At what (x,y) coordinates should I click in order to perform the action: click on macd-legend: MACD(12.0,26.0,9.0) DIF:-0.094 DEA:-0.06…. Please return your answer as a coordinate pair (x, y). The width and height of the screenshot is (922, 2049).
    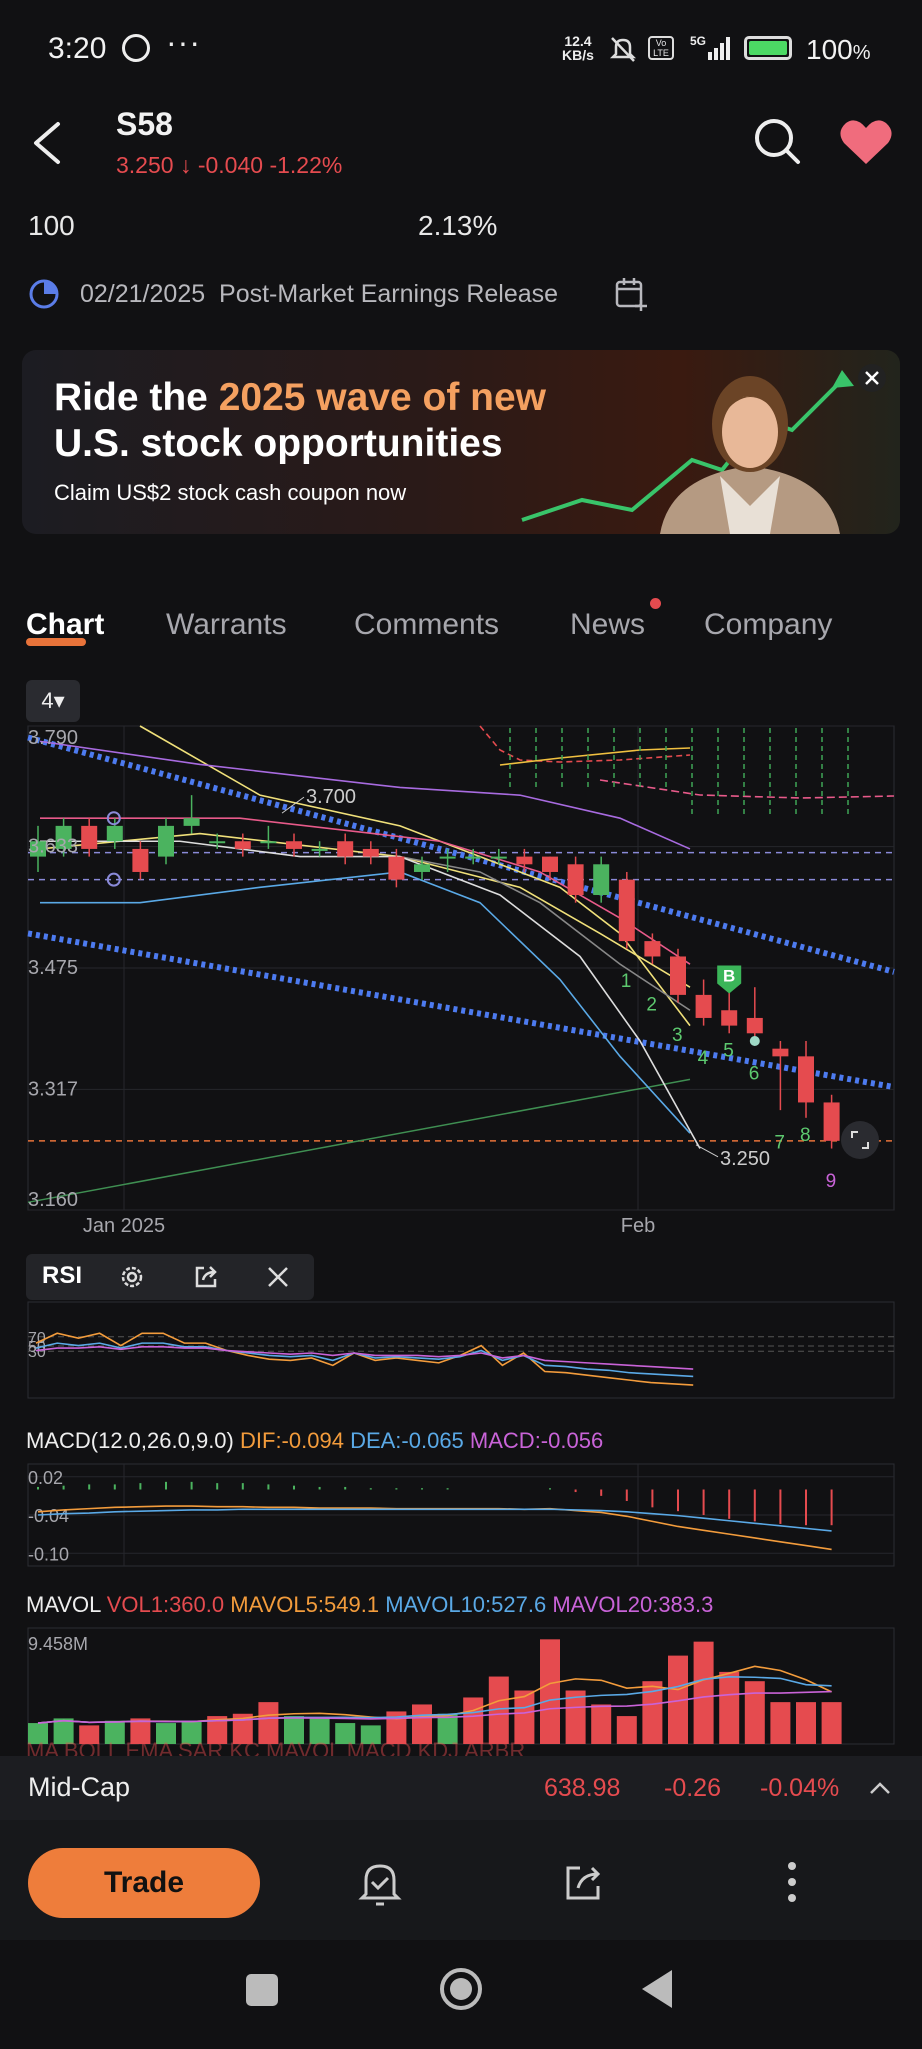
    Looking at the image, I should click on (315, 1440).